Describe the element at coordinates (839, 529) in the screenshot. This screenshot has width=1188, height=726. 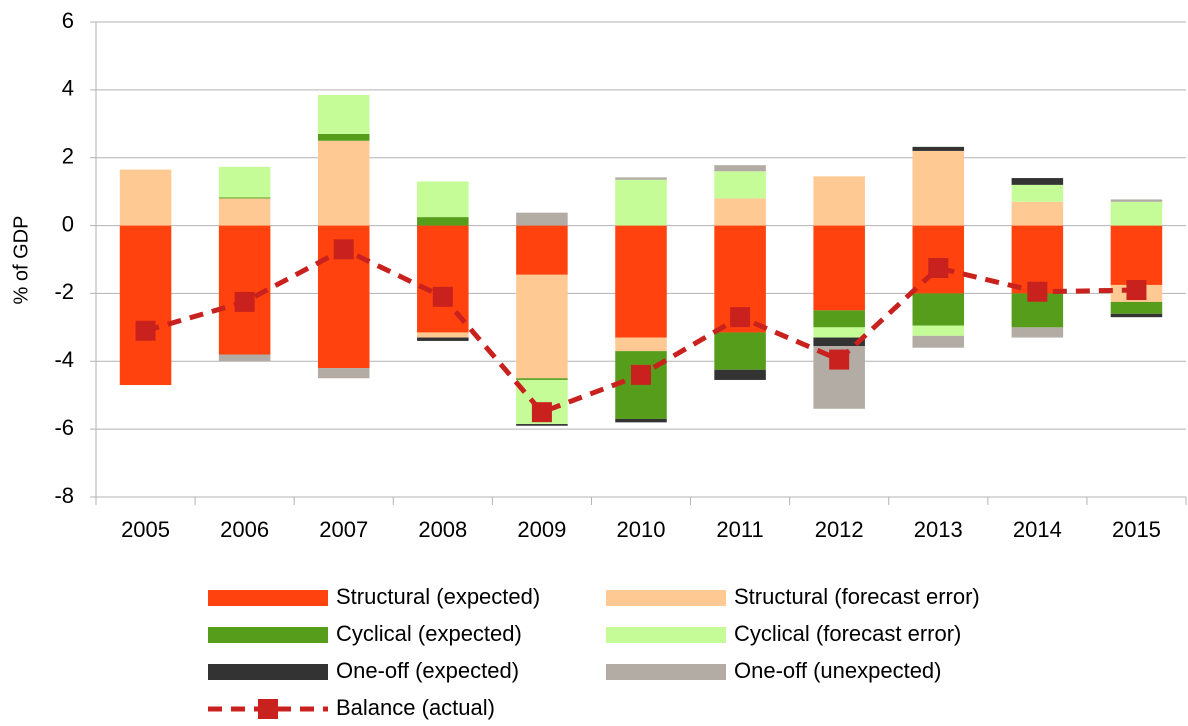
I see `x-tick-label: 2012` at that location.